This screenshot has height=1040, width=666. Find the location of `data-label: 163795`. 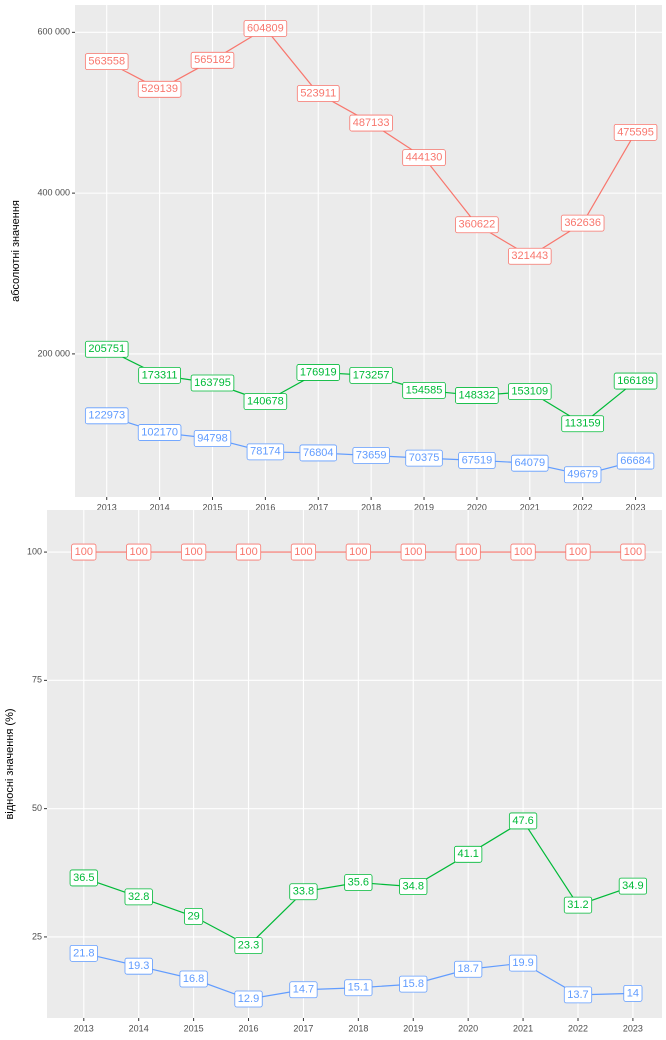

data-label: 163795 is located at coordinates (212, 383).